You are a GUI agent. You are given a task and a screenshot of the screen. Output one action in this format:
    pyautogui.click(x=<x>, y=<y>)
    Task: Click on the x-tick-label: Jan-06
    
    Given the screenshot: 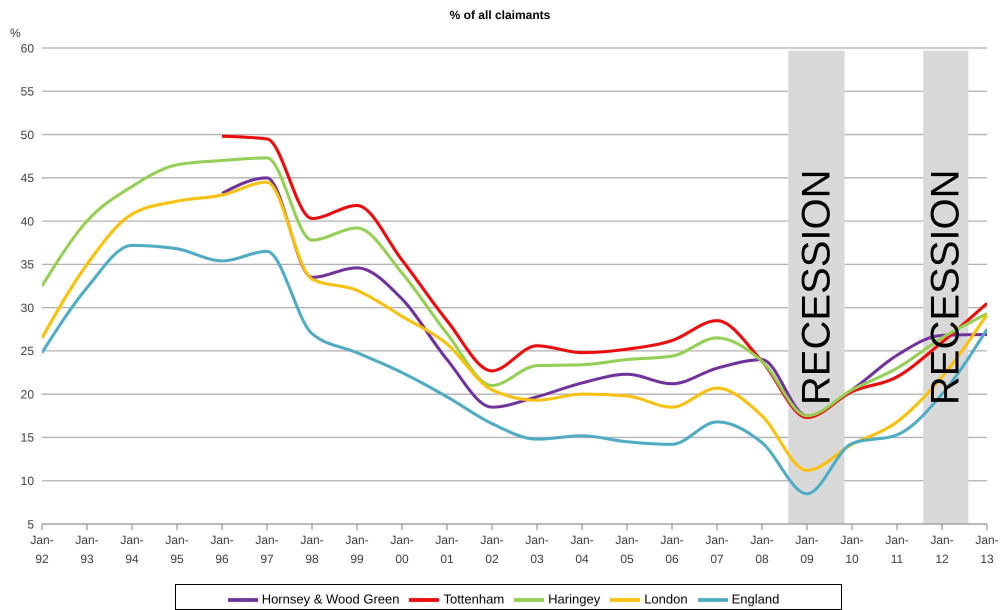 What is the action you would take?
    pyautogui.click(x=672, y=549)
    